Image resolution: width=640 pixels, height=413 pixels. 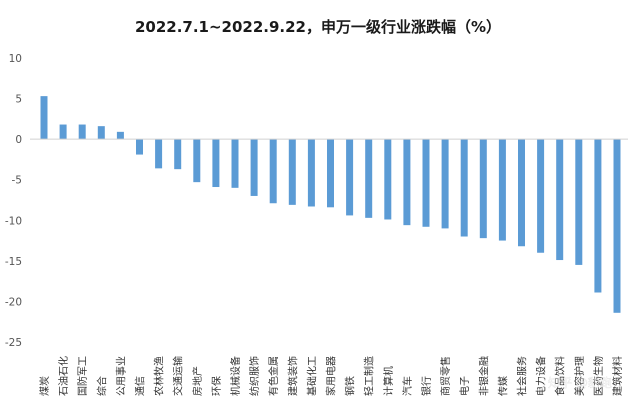 I want to click on x-tick-label: 石油石化, so click(x=63, y=376).